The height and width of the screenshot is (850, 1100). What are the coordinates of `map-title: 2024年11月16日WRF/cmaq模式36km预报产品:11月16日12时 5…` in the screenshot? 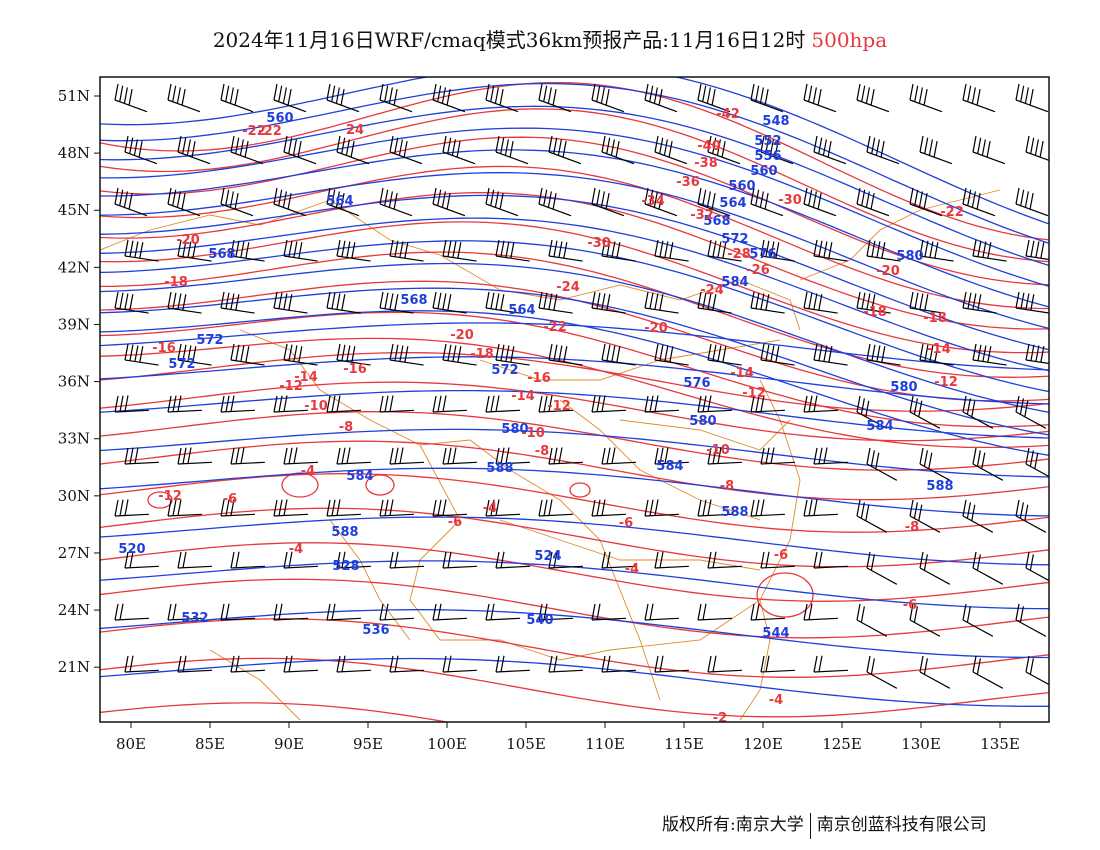 It's located at (550, 38).